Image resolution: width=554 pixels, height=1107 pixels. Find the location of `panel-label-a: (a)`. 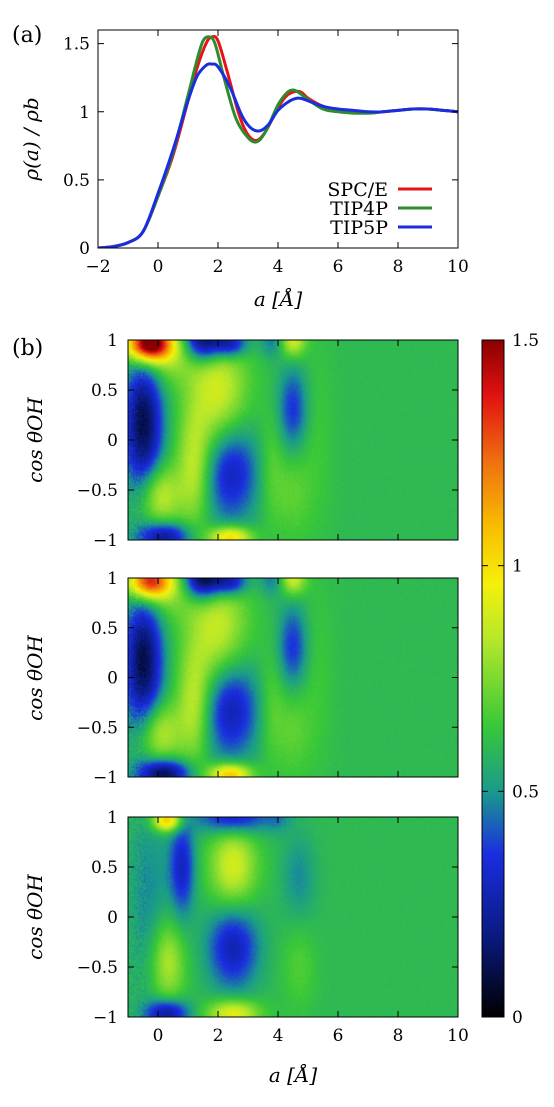

panel-label-a: (a) is located at coordinates (27, 35).